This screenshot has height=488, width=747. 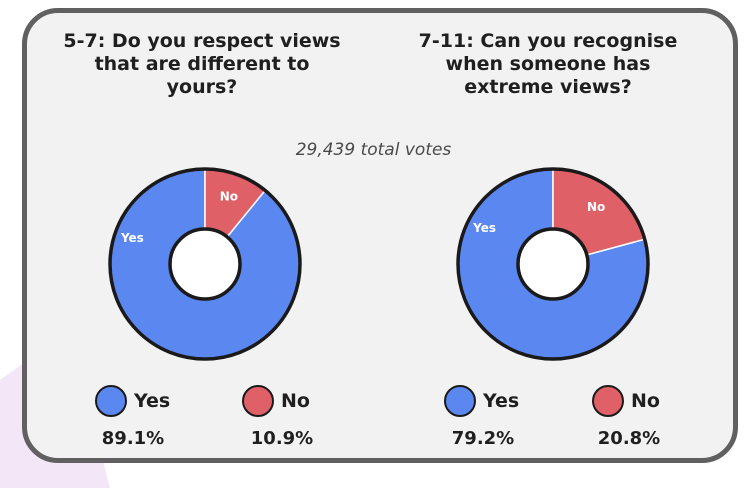 What do you see at coordinates (373, 150) in the screenshot?
I see `total-votes-label: 29,439 total votes` at bounding box center [373, 150].